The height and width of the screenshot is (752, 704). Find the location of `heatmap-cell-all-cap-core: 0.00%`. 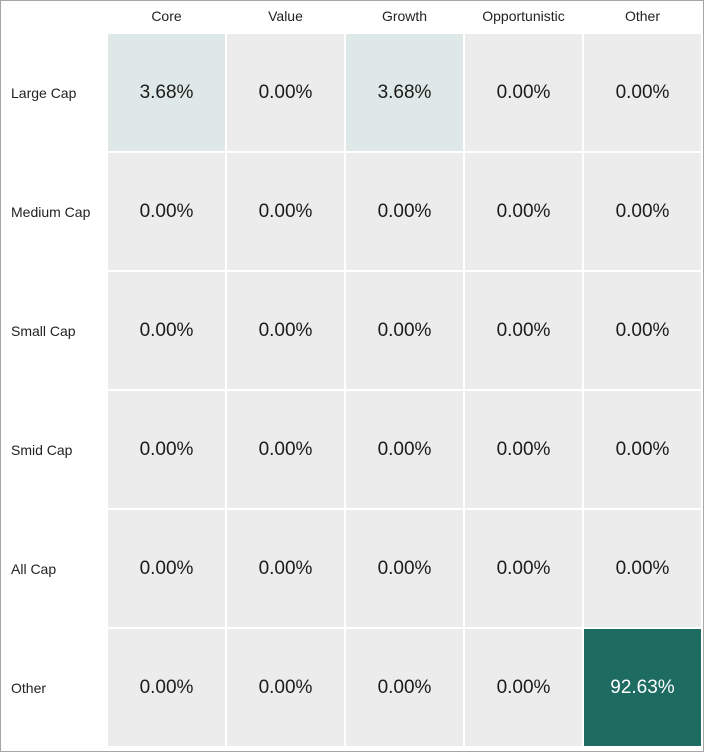

heatmap-cell-all-cap-core: 0.00% is located at coordinates (166, 568).